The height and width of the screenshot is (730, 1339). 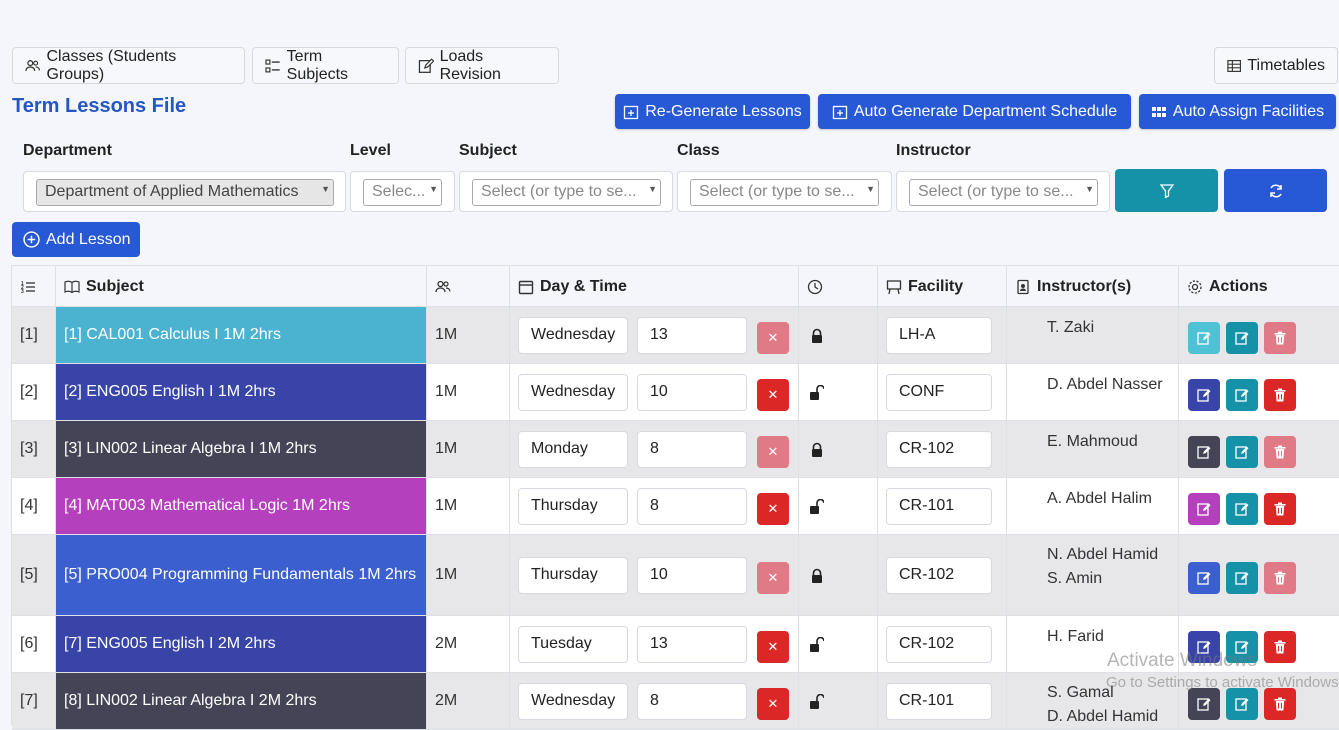 I want to click on regenerate-lessons-button: Re-Generate Lessons, so click(x=712, y=111).